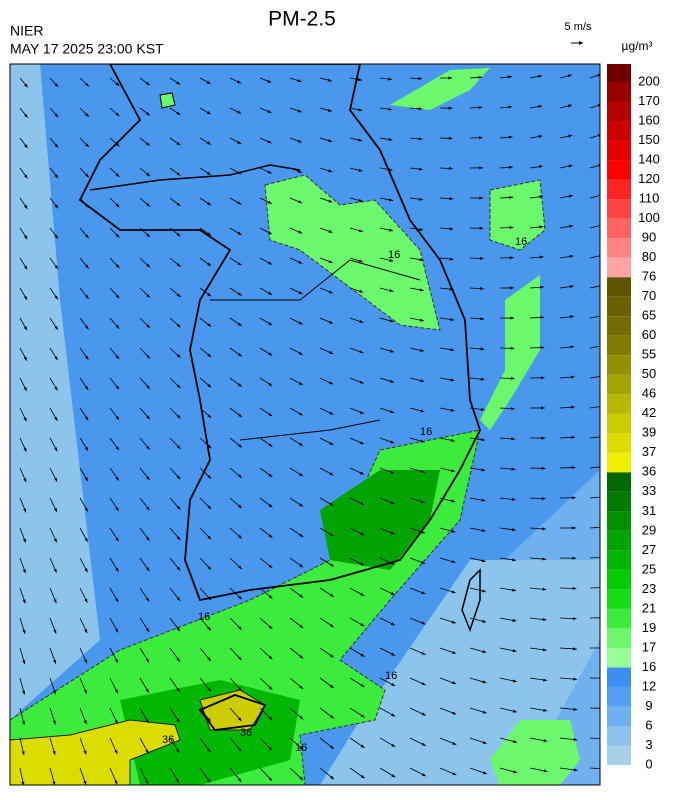 This screenshot has width=673, height=800. Describe the element at coordinates (649, 354) in the screenshot. I see `colorbar-label: 55` at that location.